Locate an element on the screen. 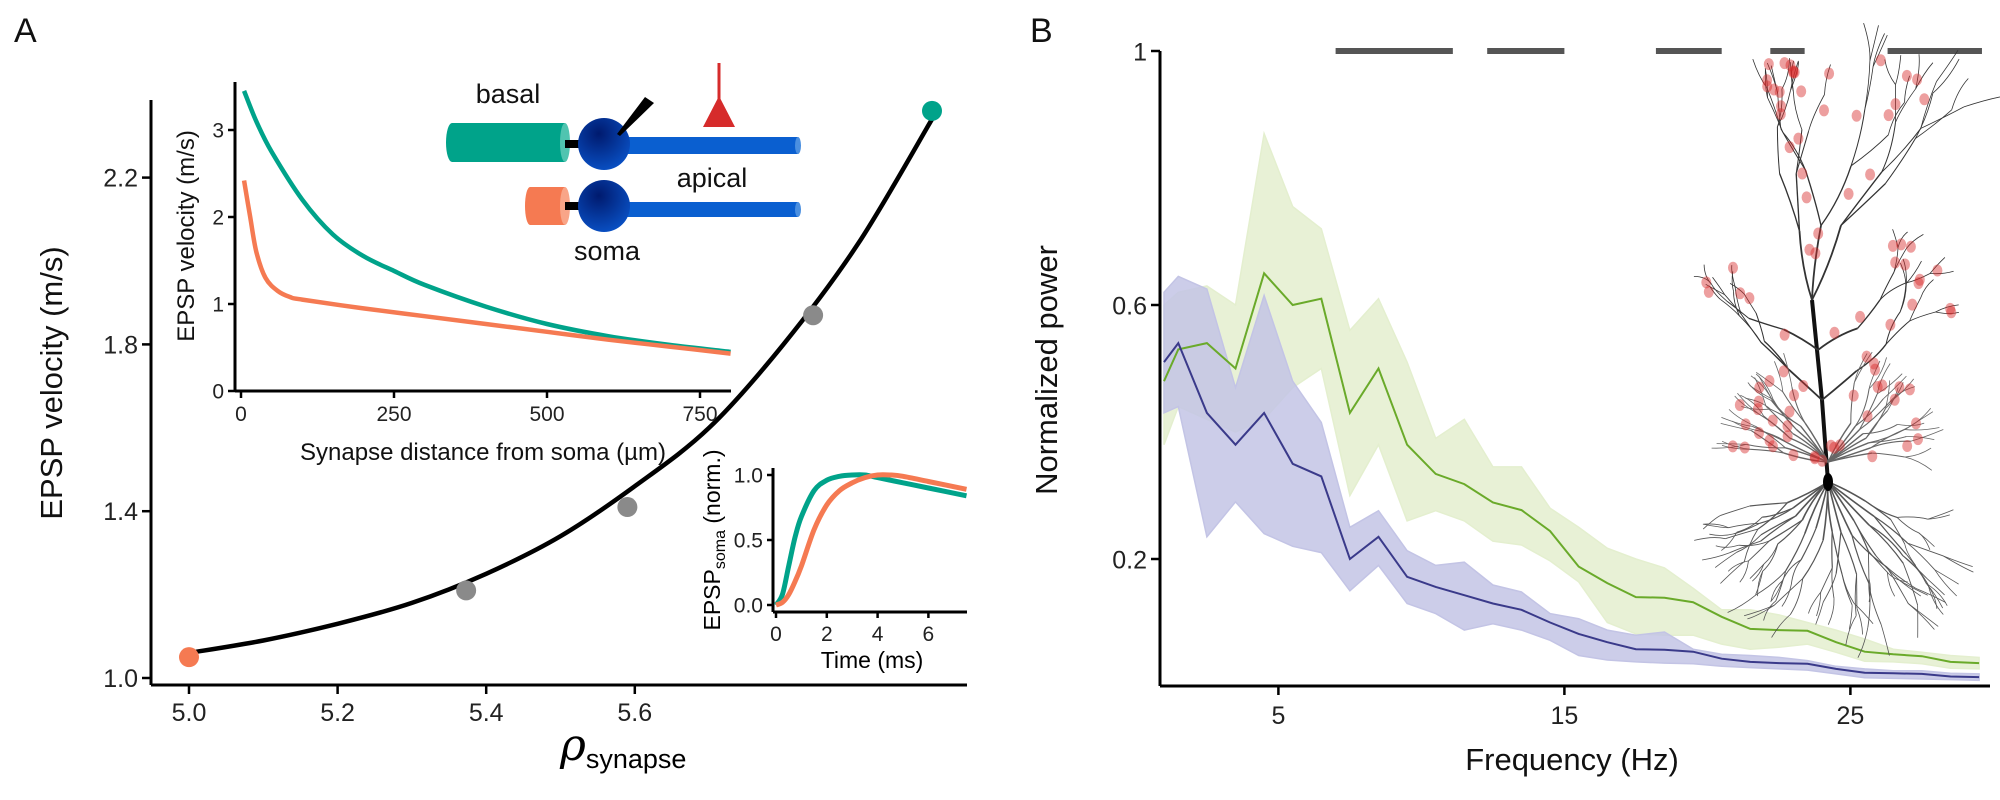 This screenshot has height=800, width=2000. x-tick-label: 5.0 is located at coordinates (189, 713).